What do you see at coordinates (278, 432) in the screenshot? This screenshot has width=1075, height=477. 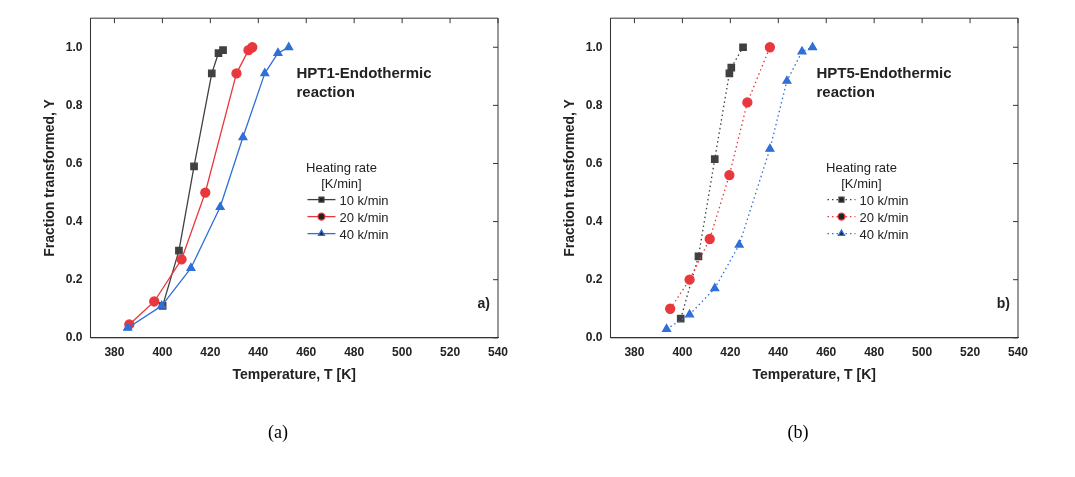 I see `text: (a)` at bounding box center [278, 432].